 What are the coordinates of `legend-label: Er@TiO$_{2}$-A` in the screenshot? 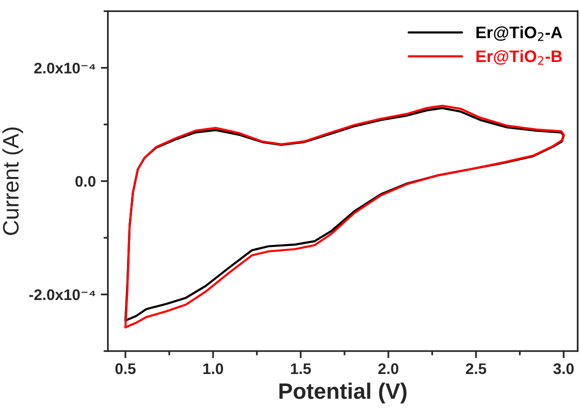 It's located at (519, 33).